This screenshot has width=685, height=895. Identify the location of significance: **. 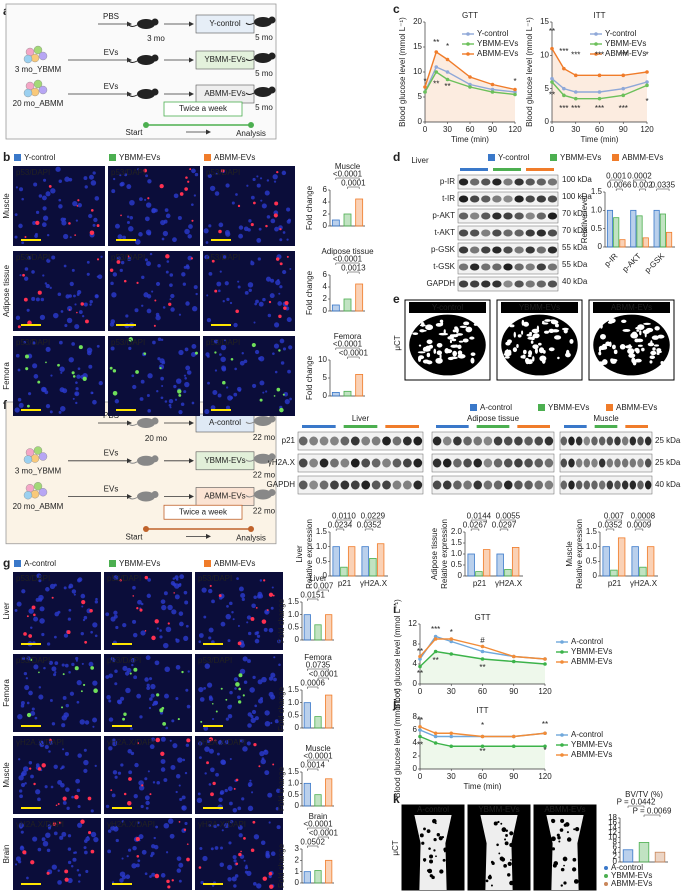
(552, 94).